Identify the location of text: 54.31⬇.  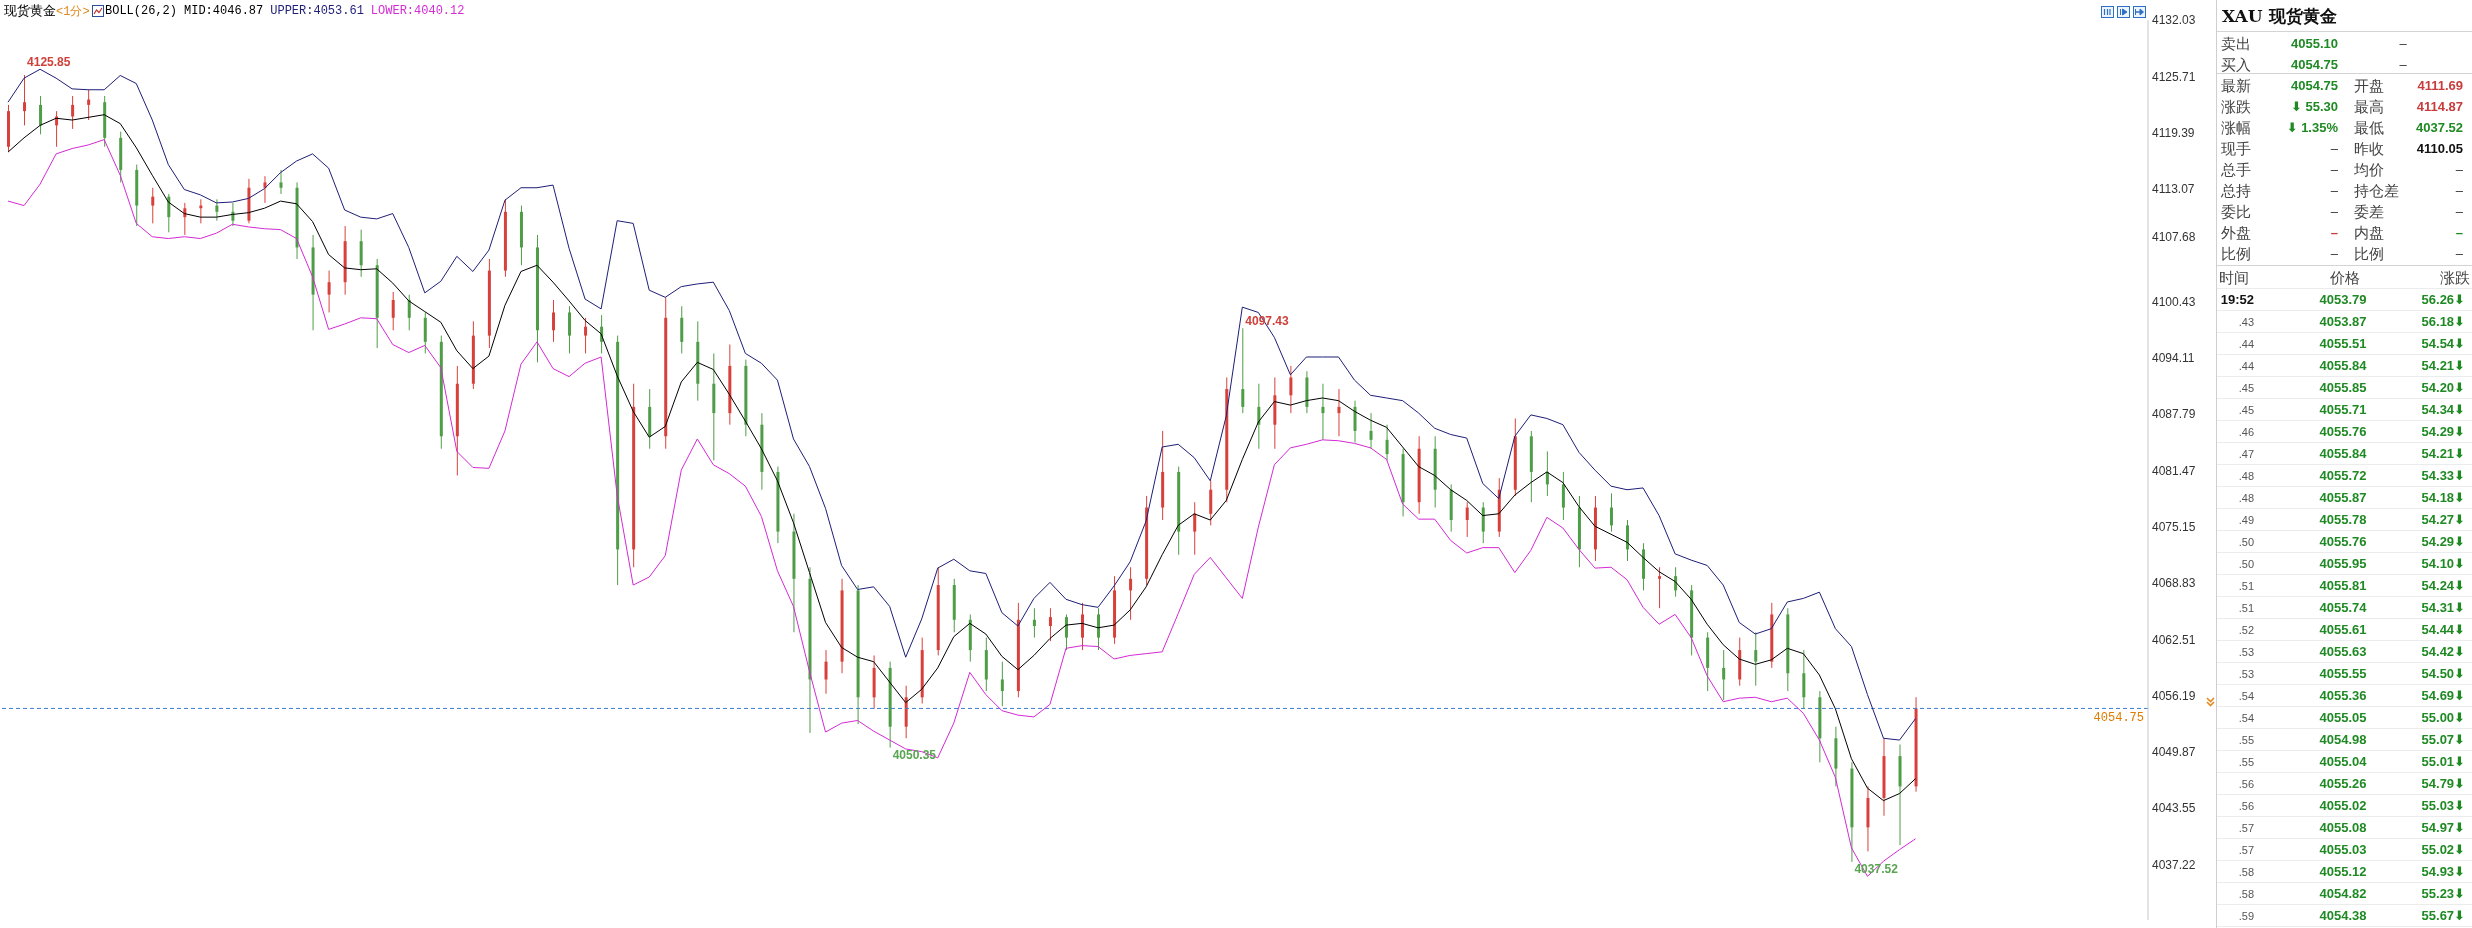
(2443, 608).